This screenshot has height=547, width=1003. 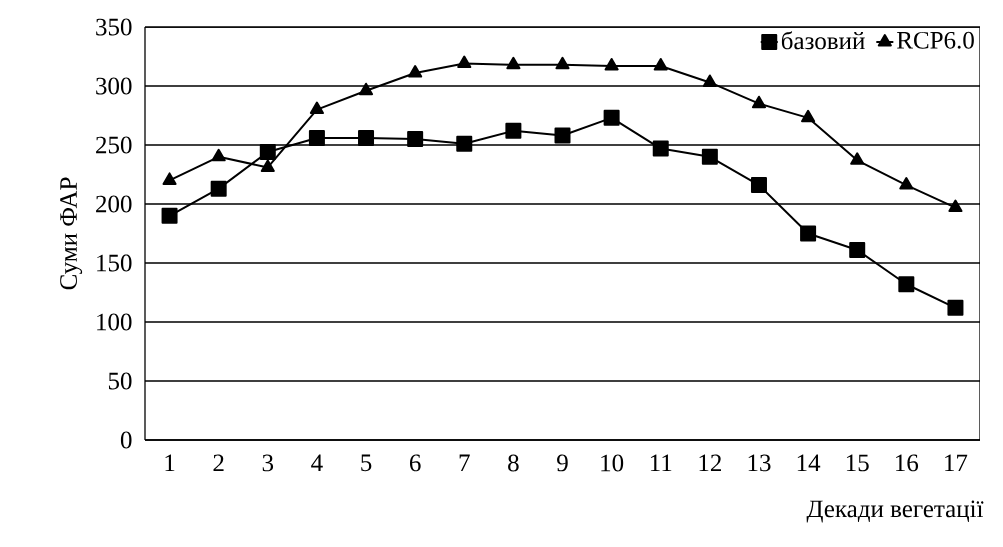 I want to click on x-tick-label: 1, so click(x=170, y=463).